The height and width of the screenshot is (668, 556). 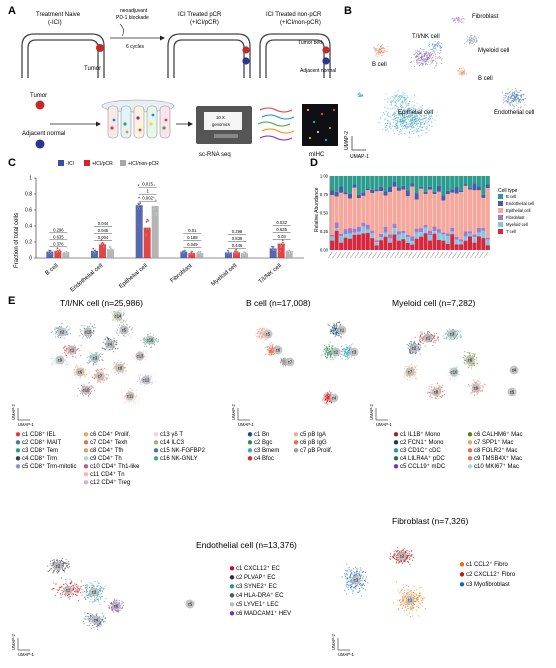 What do you see at coordinates (324, 194) in the screenshot?
I see `y-tick-label: 0.75` at bounding box center [324, 194].